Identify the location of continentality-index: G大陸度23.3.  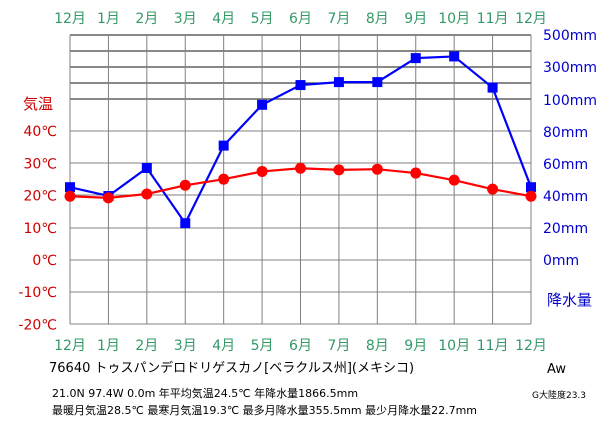
(559, 396).